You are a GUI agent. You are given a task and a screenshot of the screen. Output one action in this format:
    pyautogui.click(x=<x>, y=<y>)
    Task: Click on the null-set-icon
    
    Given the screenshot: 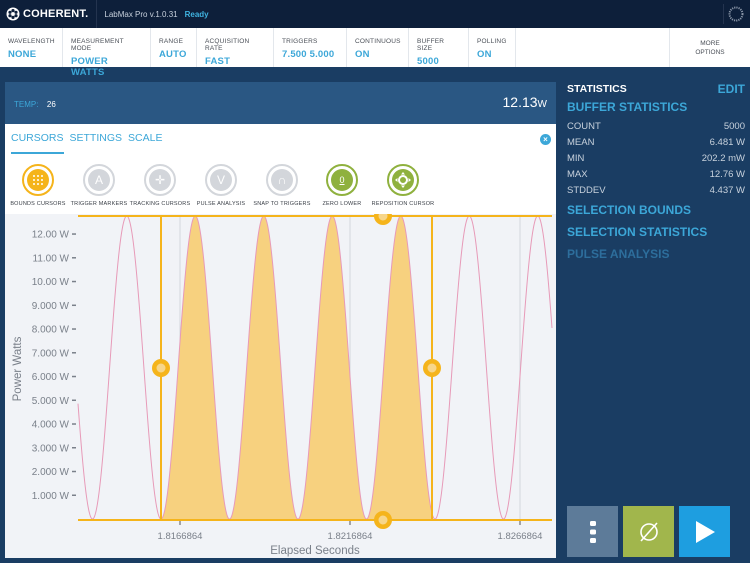 What is the action you would take?
    pyautogui.click(x=648, y=531)
    